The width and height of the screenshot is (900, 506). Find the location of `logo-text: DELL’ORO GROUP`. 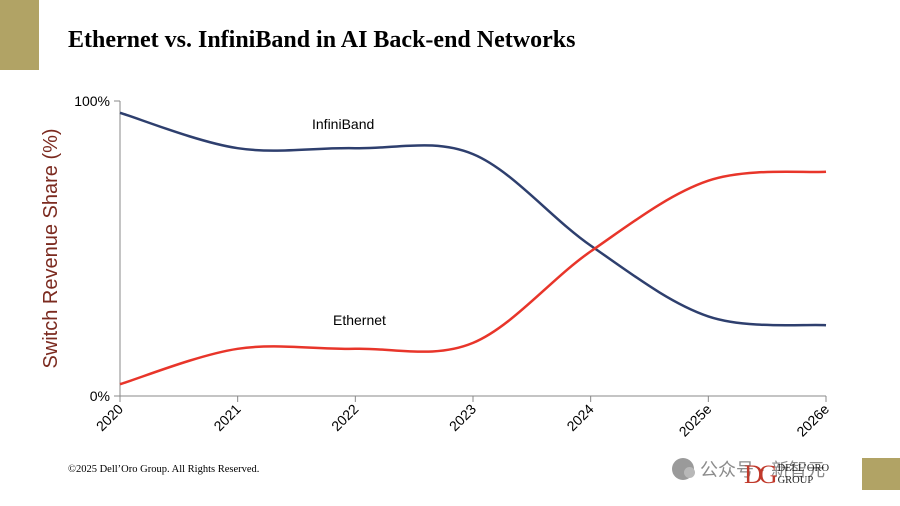

logo-text: DELL’ORO GROUP is located at coordinates (804, 475).